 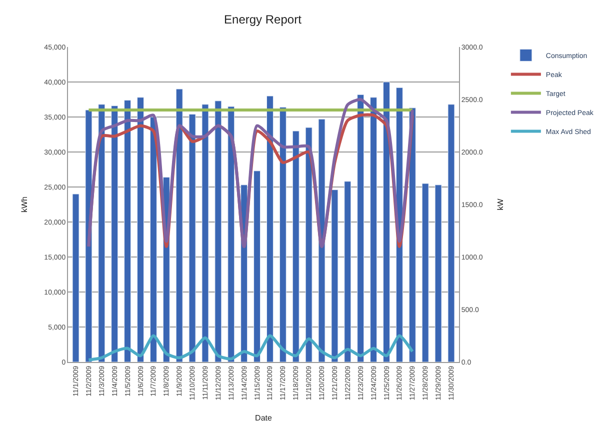 I want to click on x-axis-title: Date, so click(x=263, y=417).